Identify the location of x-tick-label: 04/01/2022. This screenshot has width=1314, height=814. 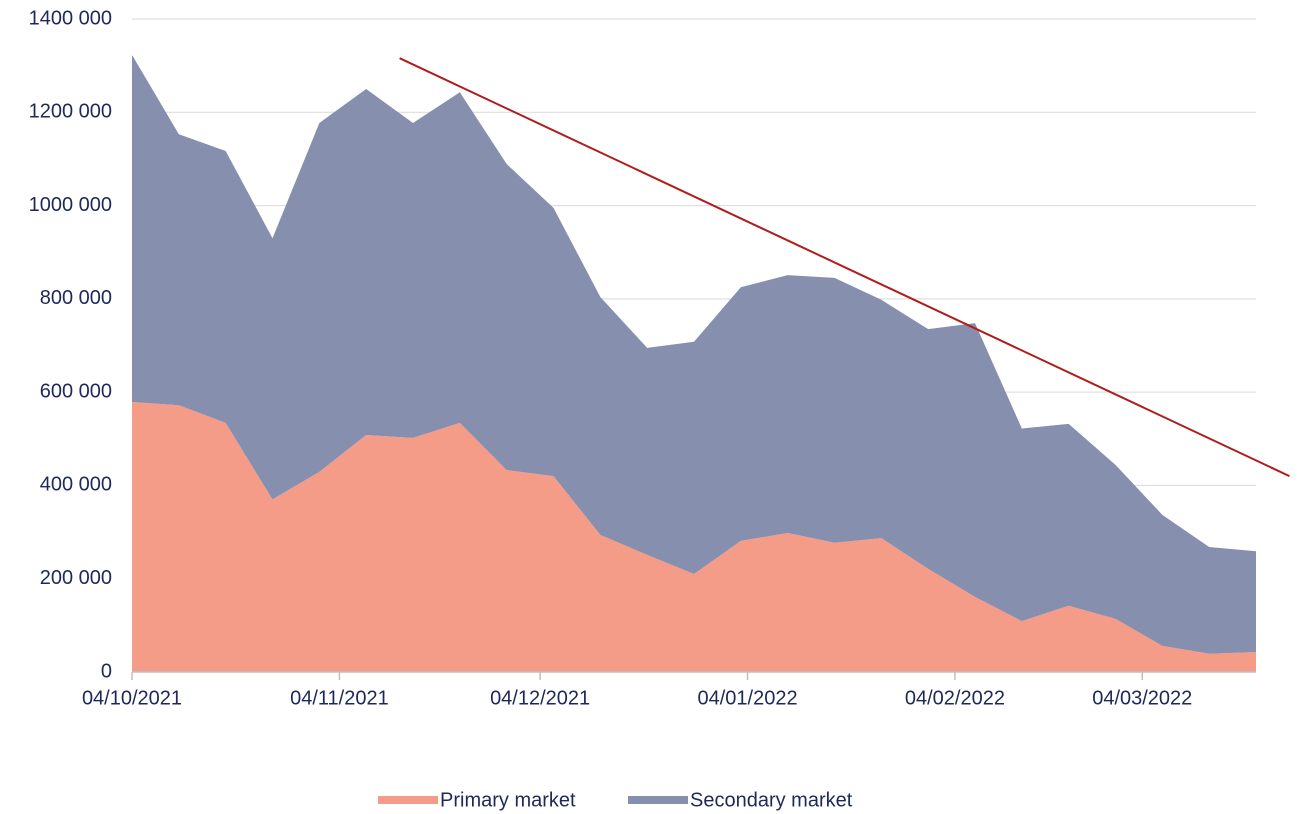
(747, 698).